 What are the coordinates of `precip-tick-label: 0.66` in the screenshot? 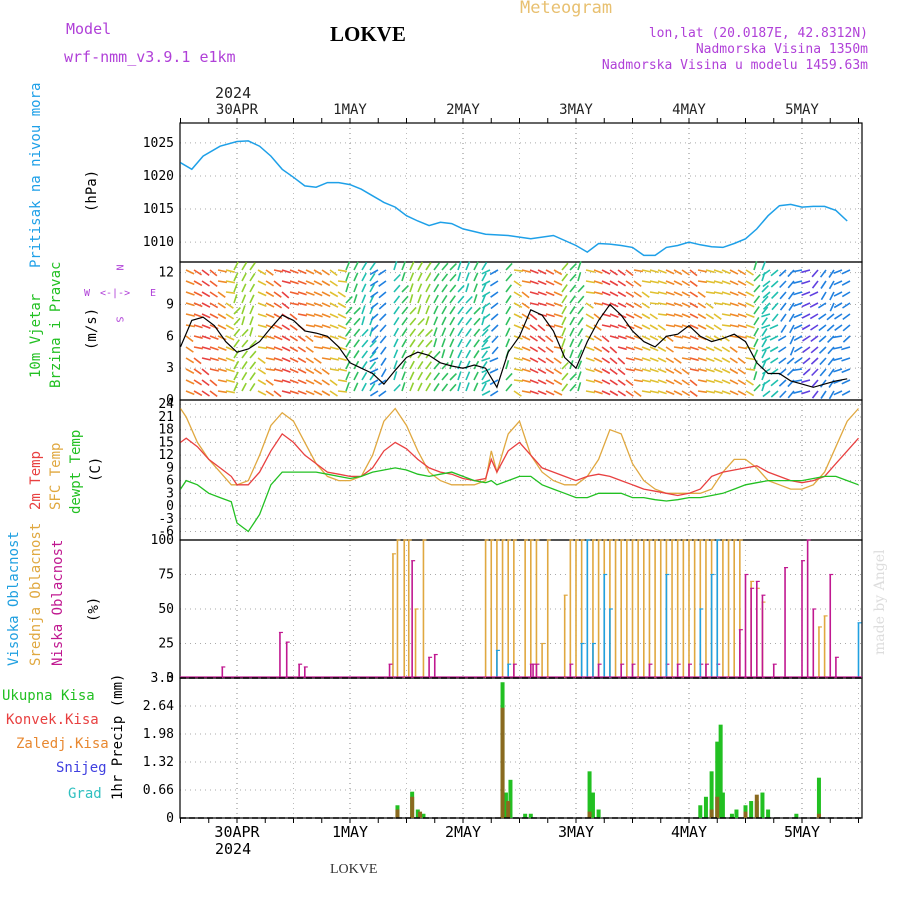 It's located at (158, 790).